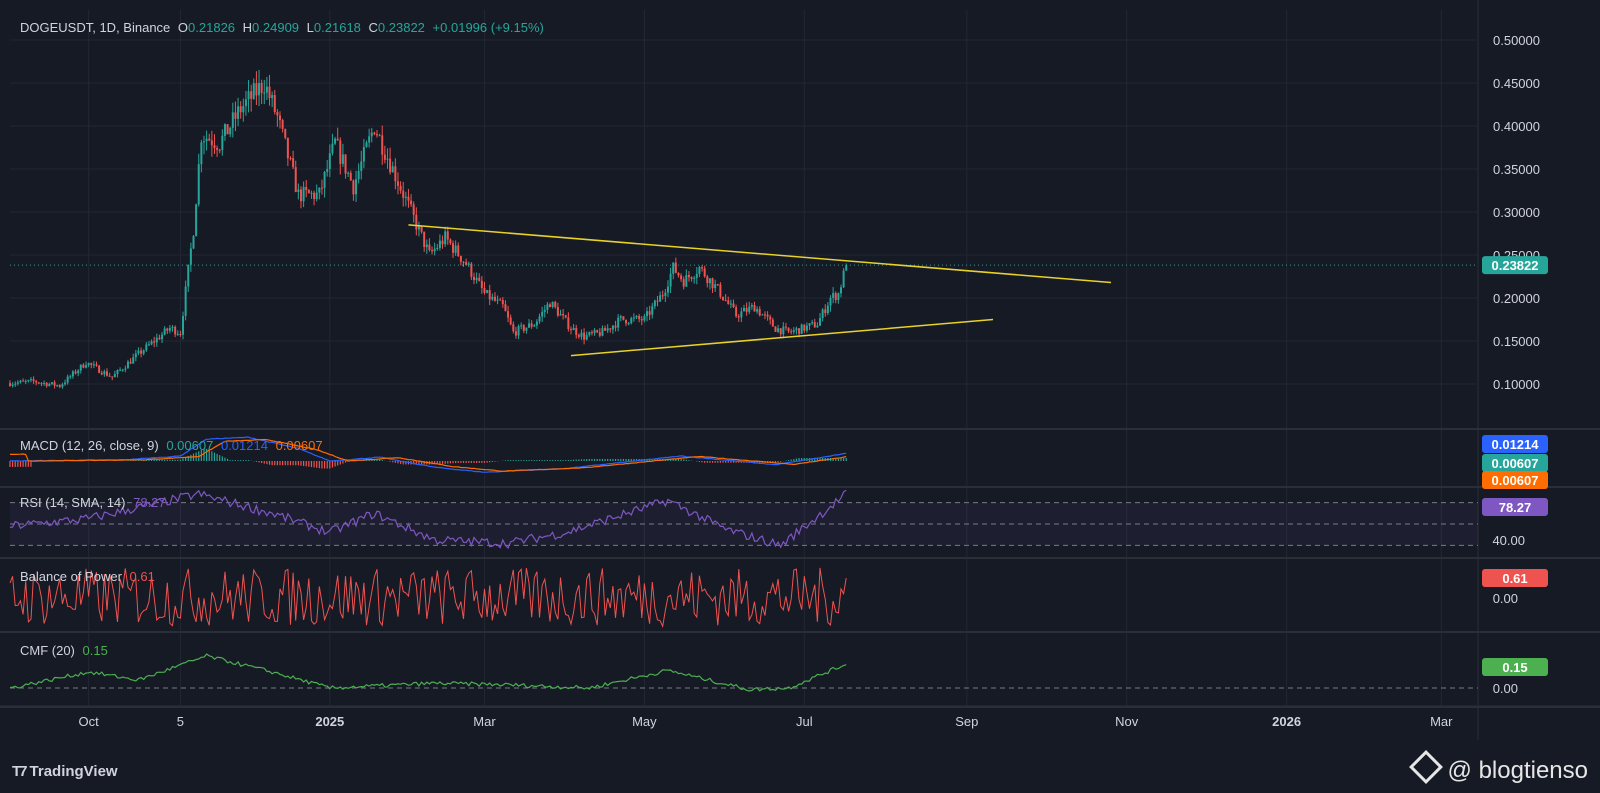  I want to click on time-tick-label: May, so click(644, 721).